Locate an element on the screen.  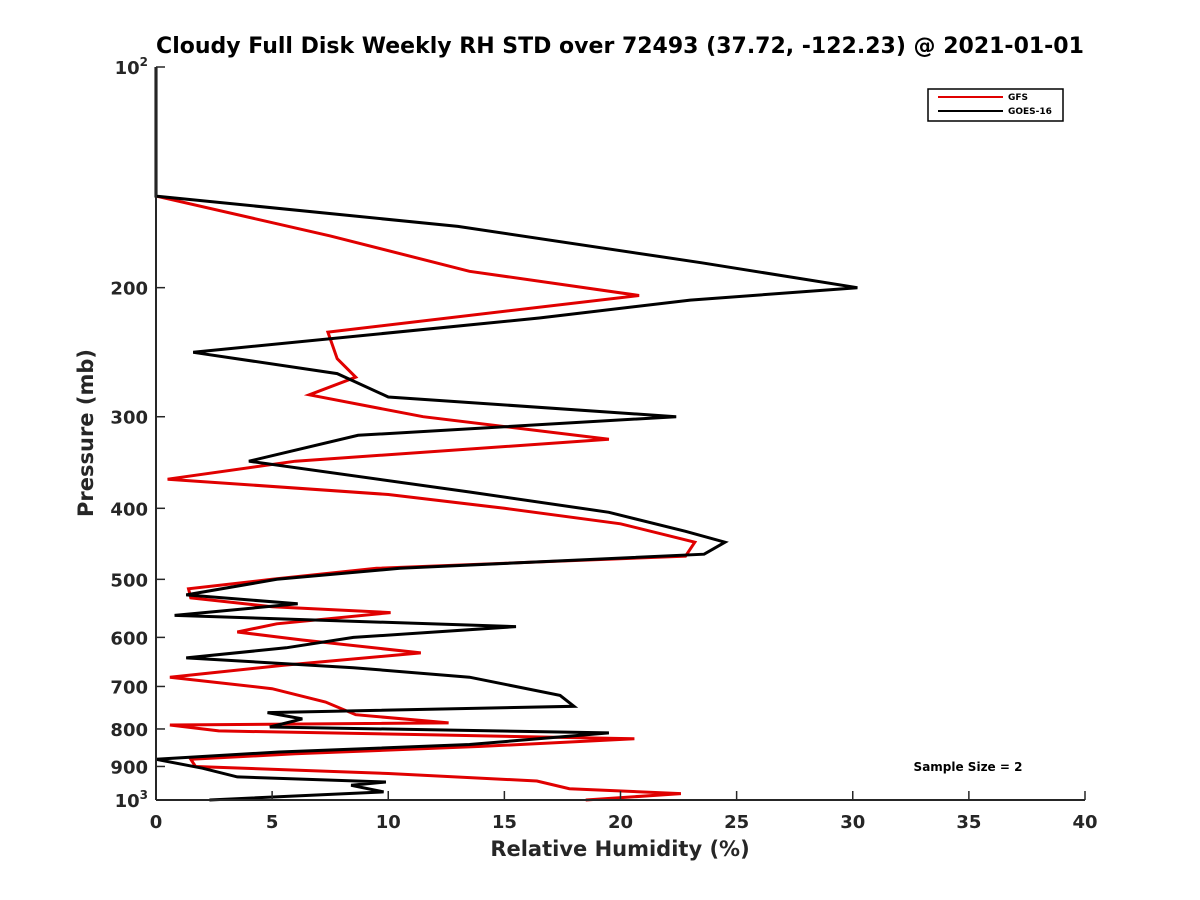
y-tick-label: 10³ is located at coordinates (131, 800).